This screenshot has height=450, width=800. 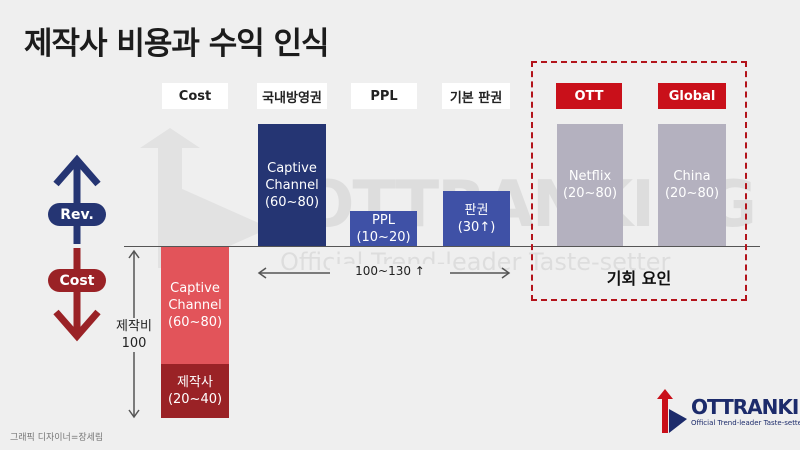 I want to click on bar-netflix: Netflix (20~80), so click(x=590, y=185).